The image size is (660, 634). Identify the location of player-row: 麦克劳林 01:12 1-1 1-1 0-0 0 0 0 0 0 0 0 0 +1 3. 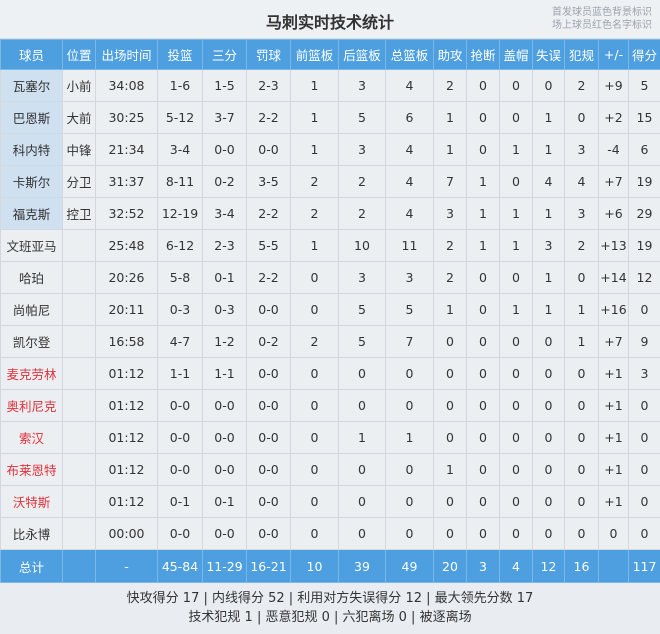
(330, 373).